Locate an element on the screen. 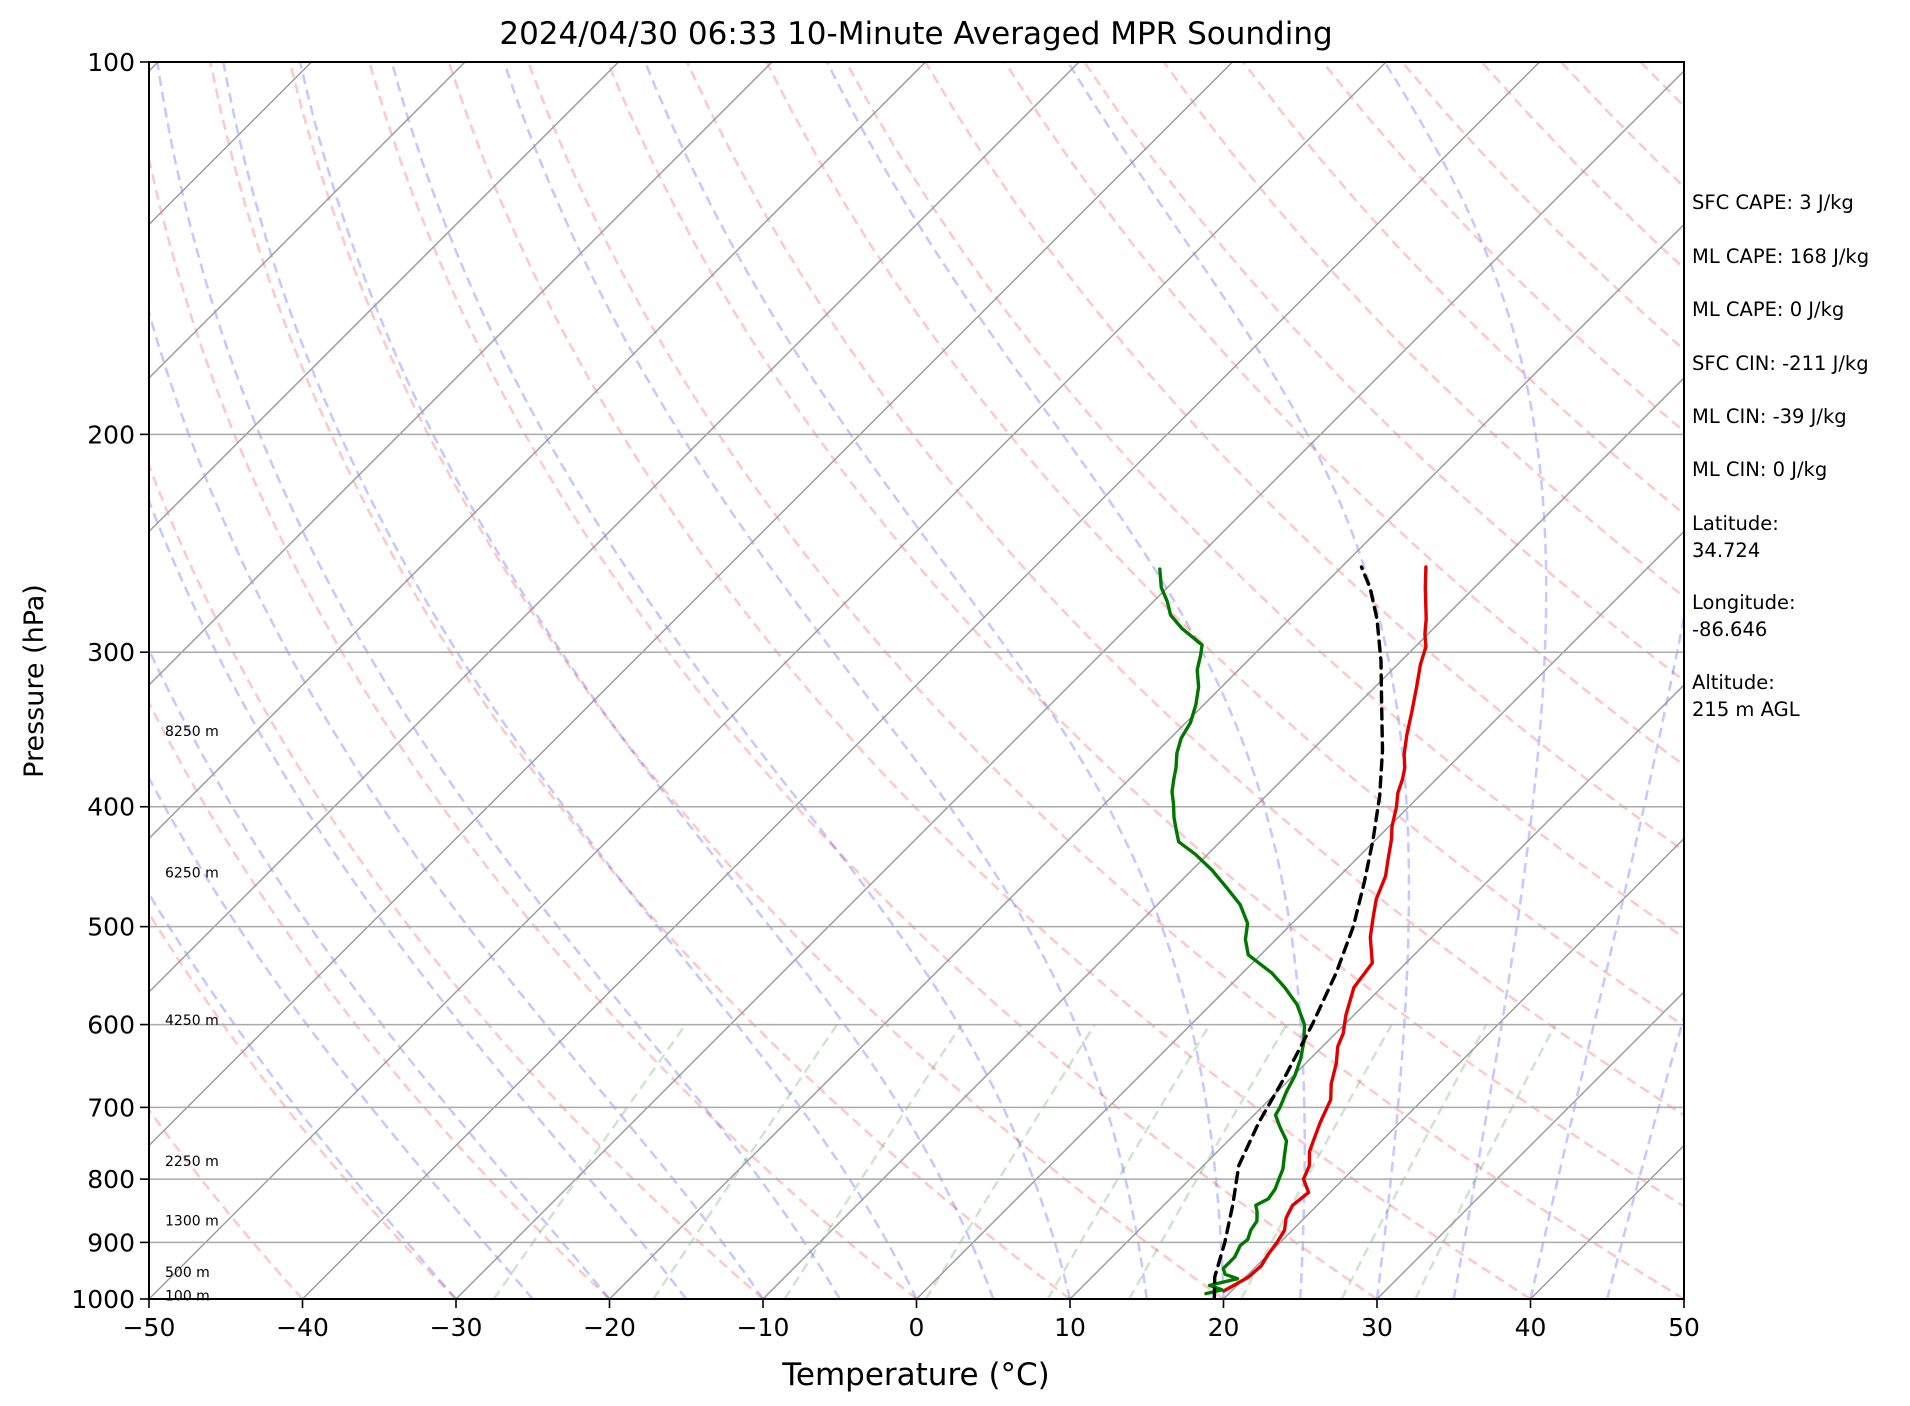 The width and height of the screenshot is (1910, 1406). annotation-text: SFC CAPE: 3 J/kg is located at coordinates (1773, 202).